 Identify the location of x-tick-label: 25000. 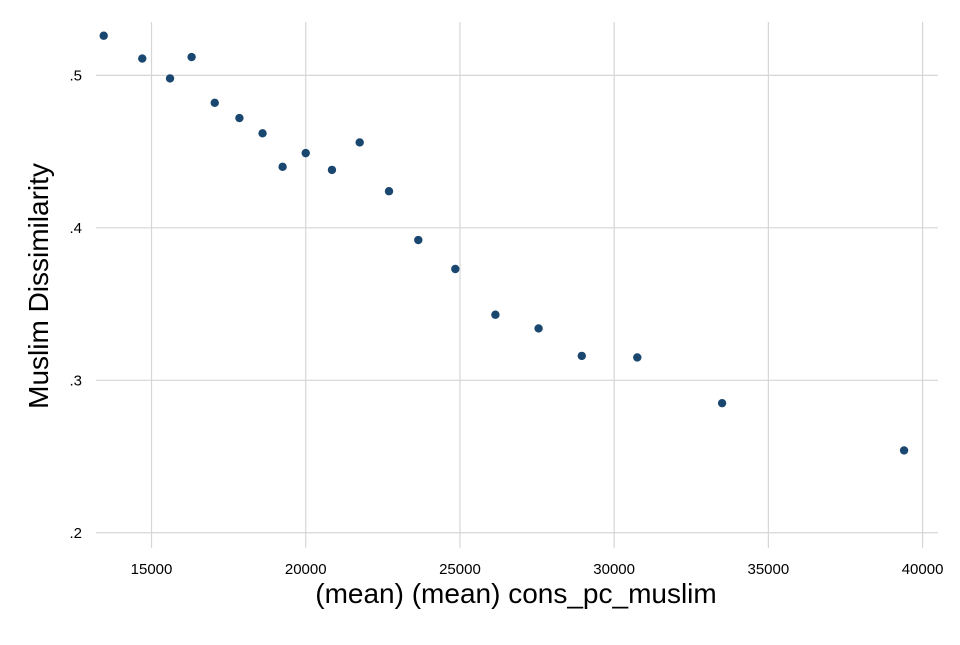
(460, 569).